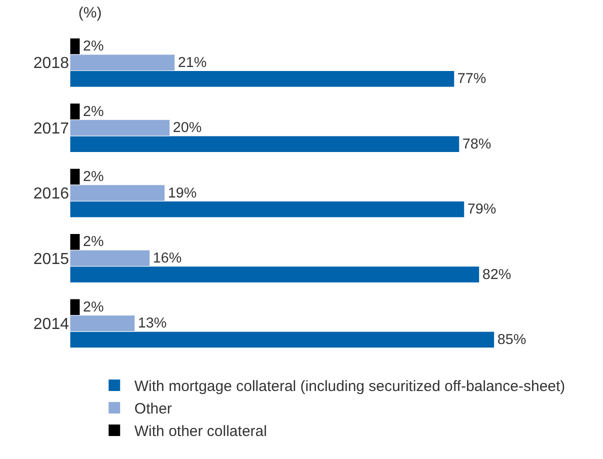  What do you see at coordinates (51, 324) in the screenshot?
I see `y-tick-label: 2014` at bounding box center [51, 324].